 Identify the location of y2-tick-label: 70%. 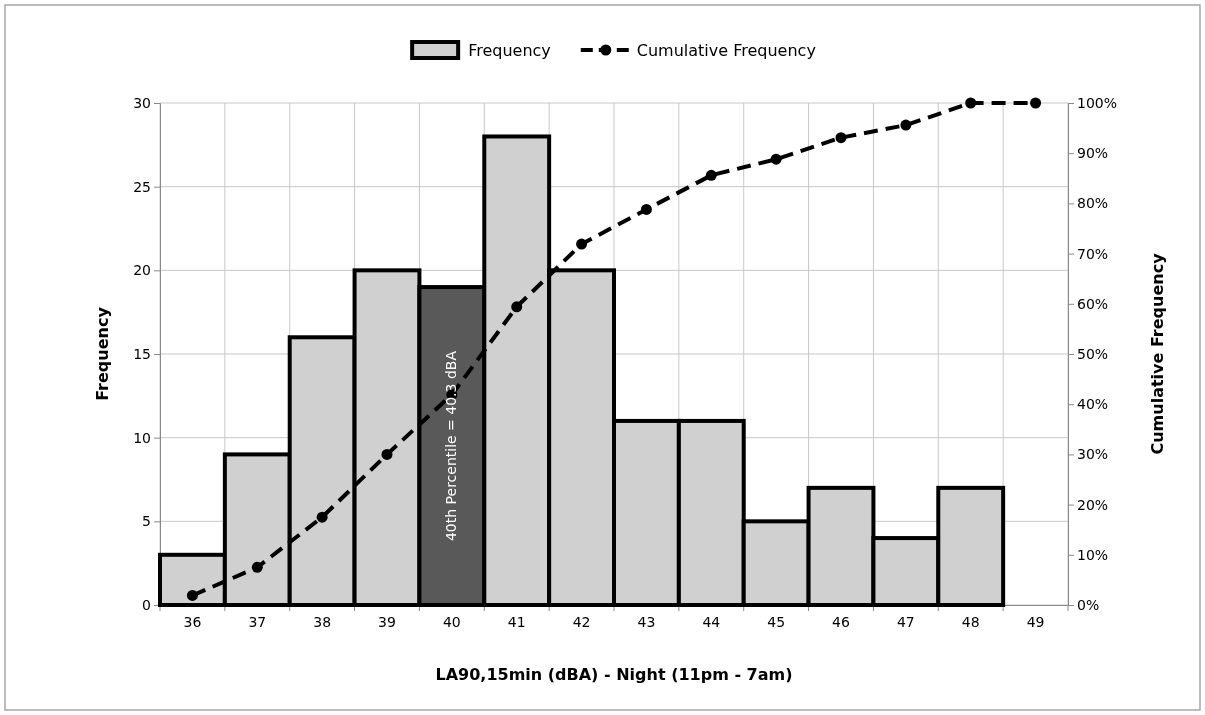
(1093, 253).